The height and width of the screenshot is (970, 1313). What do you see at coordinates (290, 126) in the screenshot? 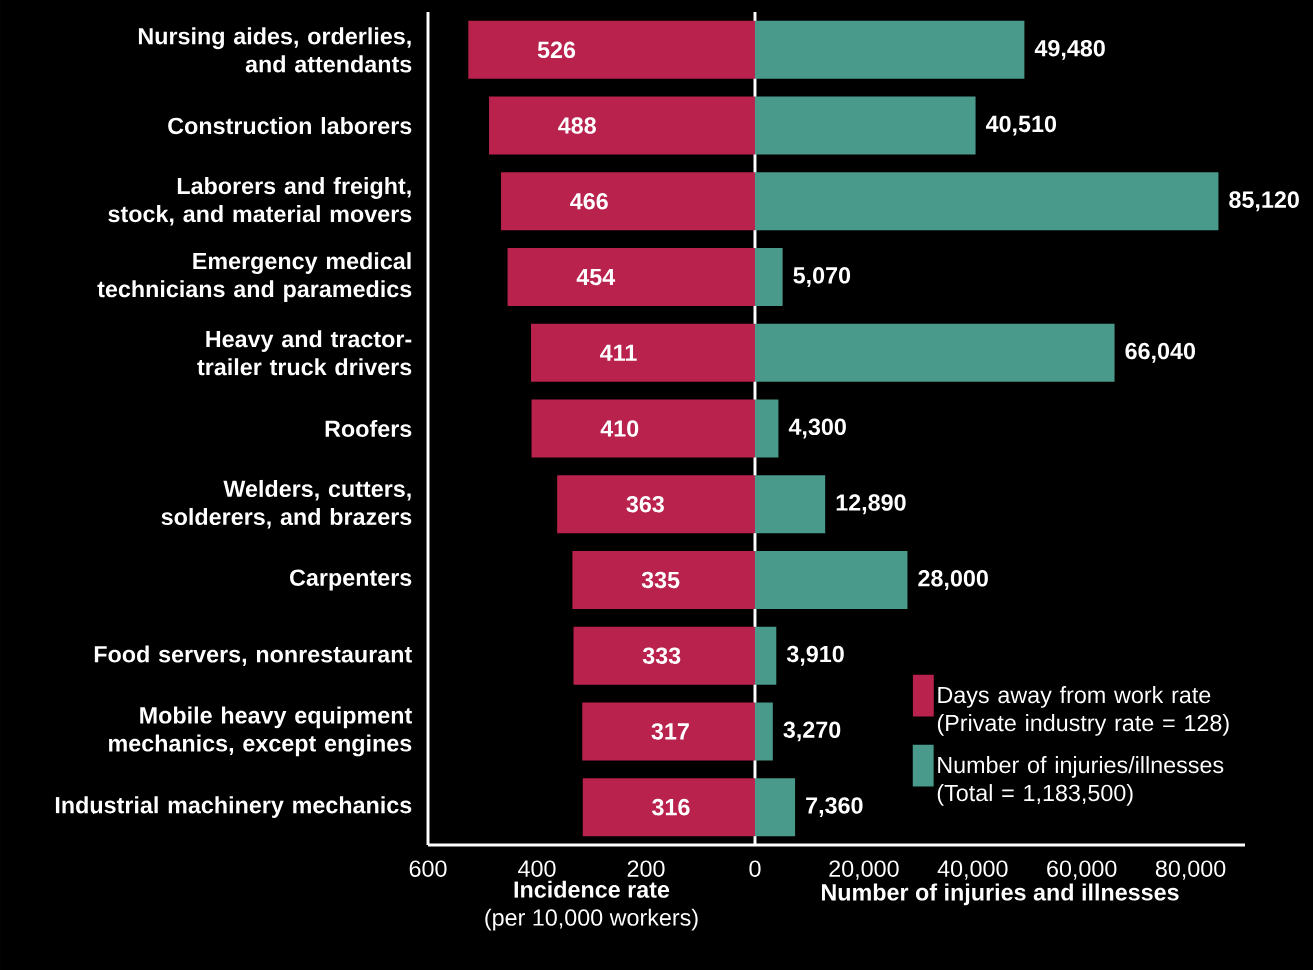
I see `y-tick-label: Construction laborers` at bounding box center [290, 126].